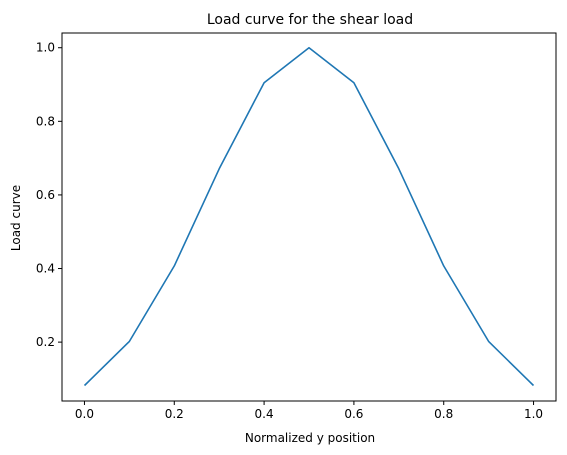 The height and width of the screenshot is (455, 567). What do you see at coordinates (45, 342) in the screenshot?
I see `y-tick-label: 0.2` at bounding box center [45, 342].